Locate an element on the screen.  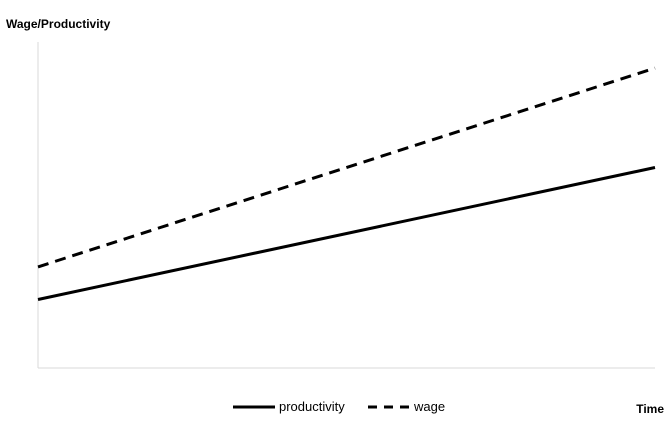
x-axis-title: Time is located at coordinates (650, 409).